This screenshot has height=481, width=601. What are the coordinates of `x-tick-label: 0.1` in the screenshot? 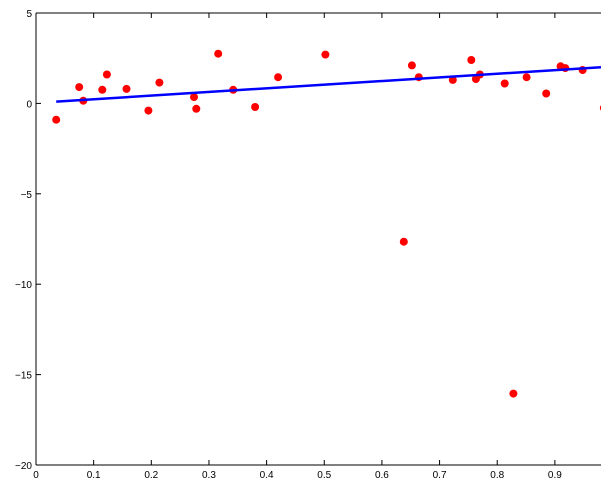 It's located at (94, 475).